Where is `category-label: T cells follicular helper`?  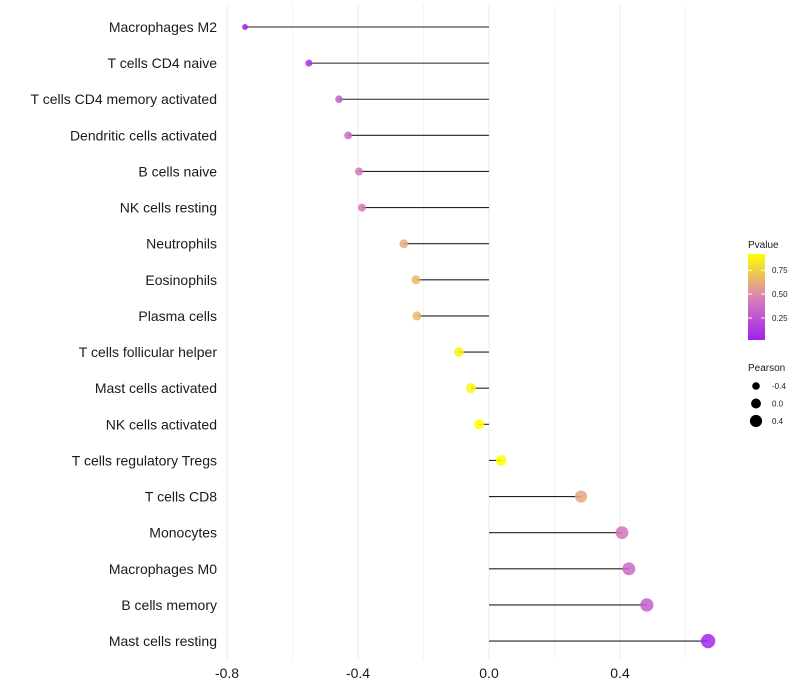 category-label: T cells follicular helper is located at coordinates (148, 352).